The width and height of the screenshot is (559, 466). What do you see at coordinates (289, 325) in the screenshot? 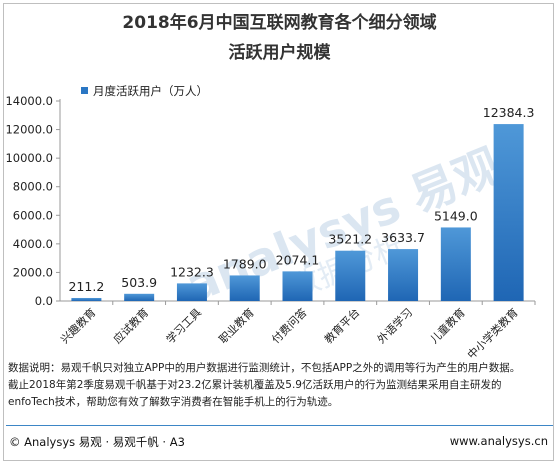
I see `category-label: 付费问答` at bounding box center [289, 325].